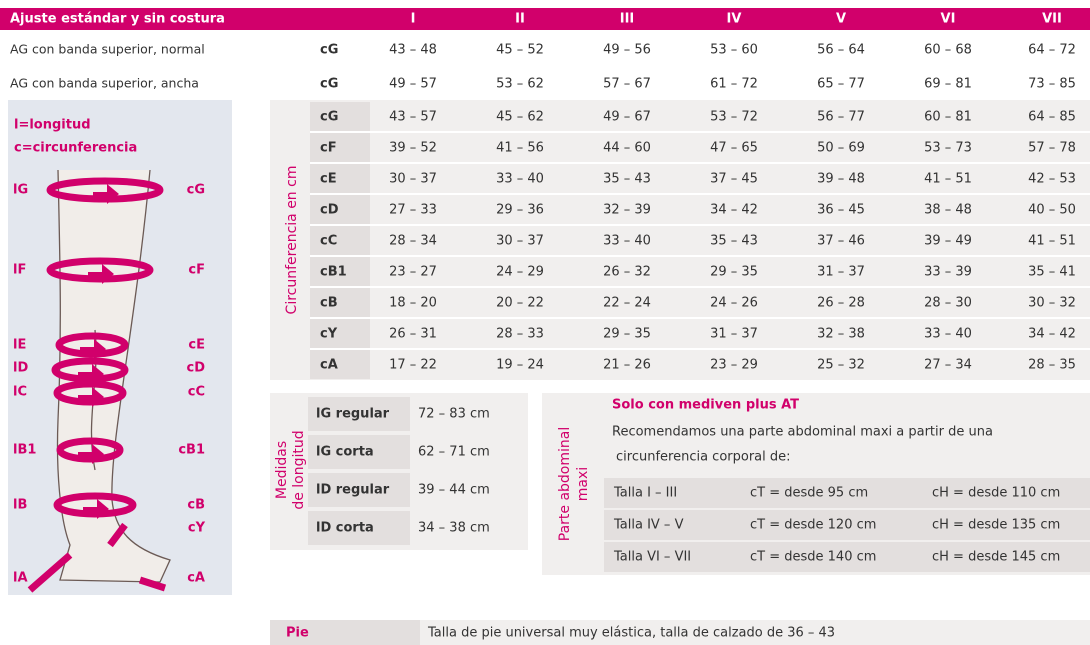 The width and height of the screenshot is (1090, 645). I want to click on circ-label: cC, so click(196, 392).